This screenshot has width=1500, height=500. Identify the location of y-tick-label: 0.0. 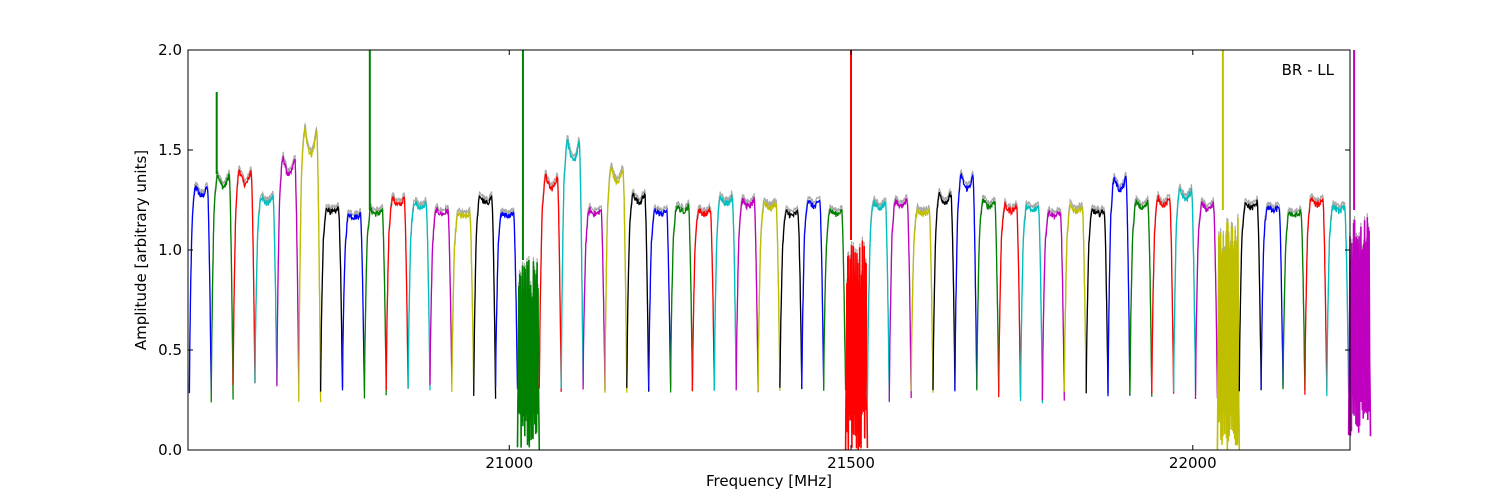
(170, 450).